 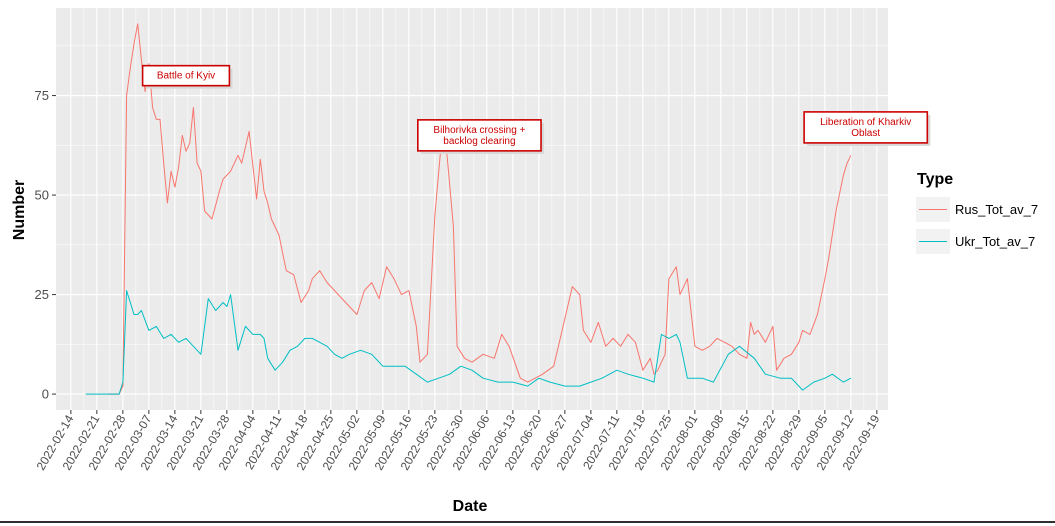 I want to click on annotation-2: Bilhorivka crossing +backlog clearing, so click(x=481, y=136).